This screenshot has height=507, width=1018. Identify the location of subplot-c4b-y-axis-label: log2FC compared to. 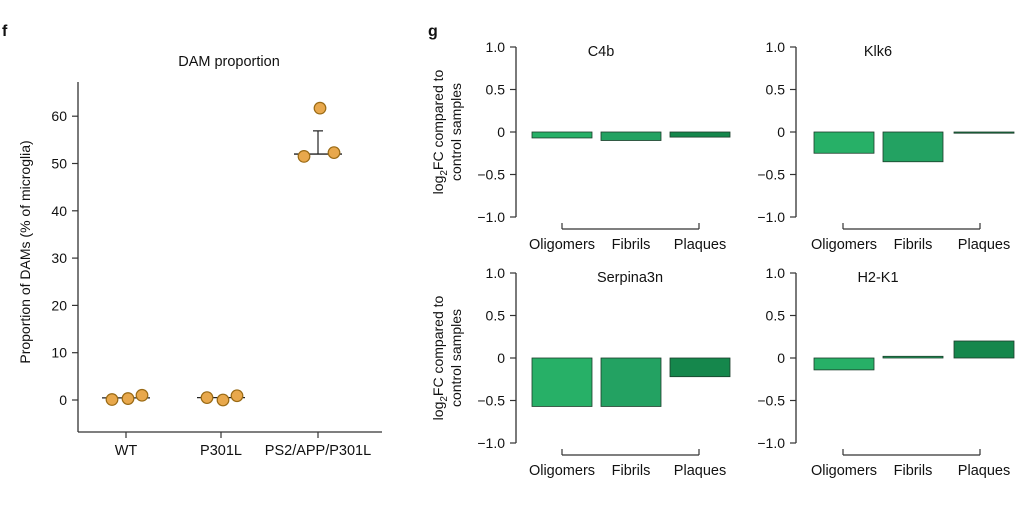
(440, 131).